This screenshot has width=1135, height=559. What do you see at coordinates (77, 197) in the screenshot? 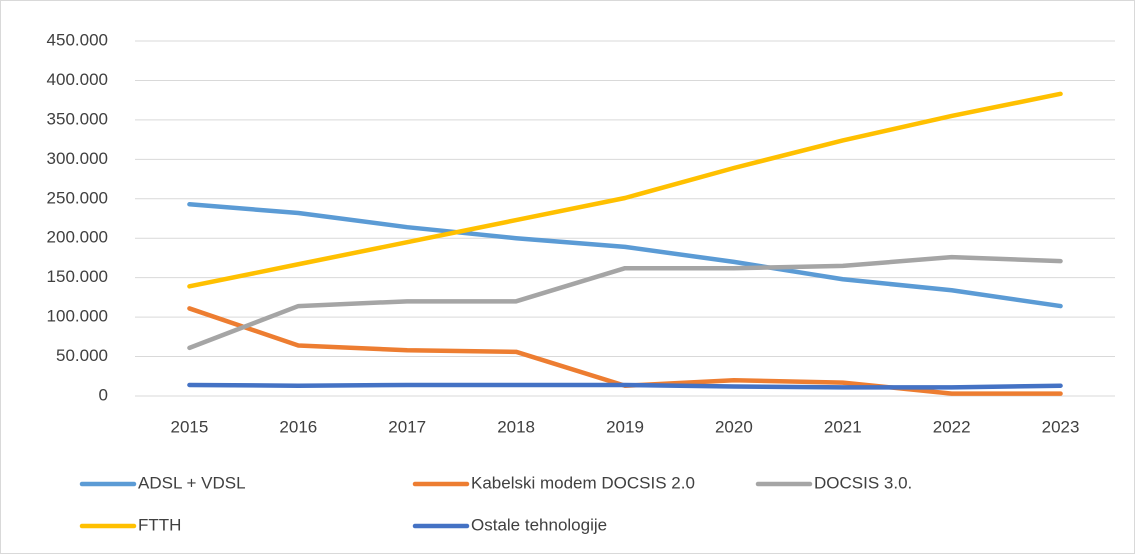
I see `y-tick-label: 250.000` at bounding box center [77, 197].